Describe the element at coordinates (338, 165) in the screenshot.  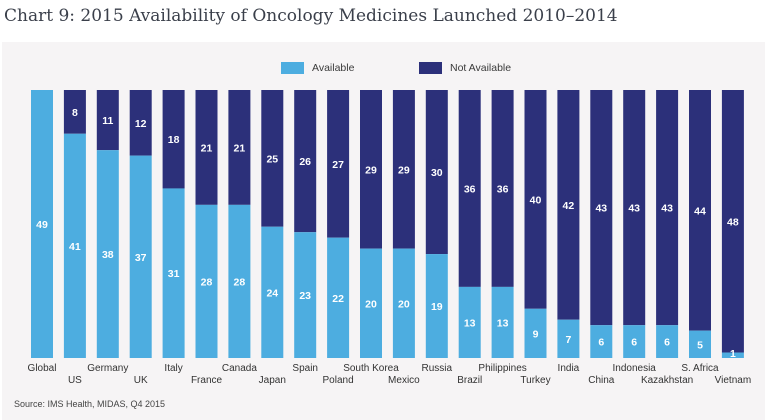
I see `label-not-available-poland: 27` at that location.